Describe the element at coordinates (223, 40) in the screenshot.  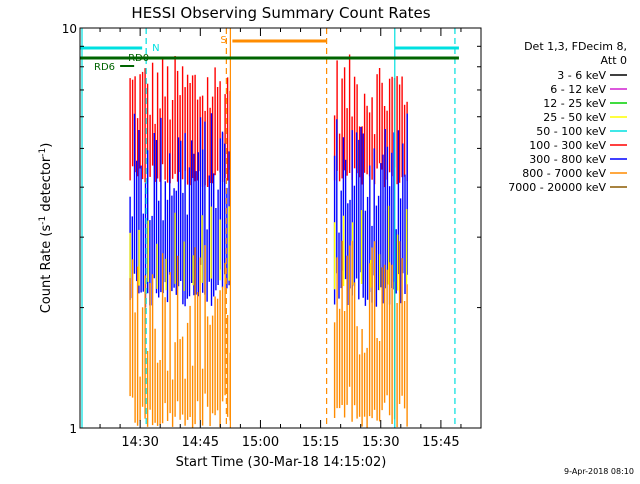
I see `flag-label-S: S` at that location.